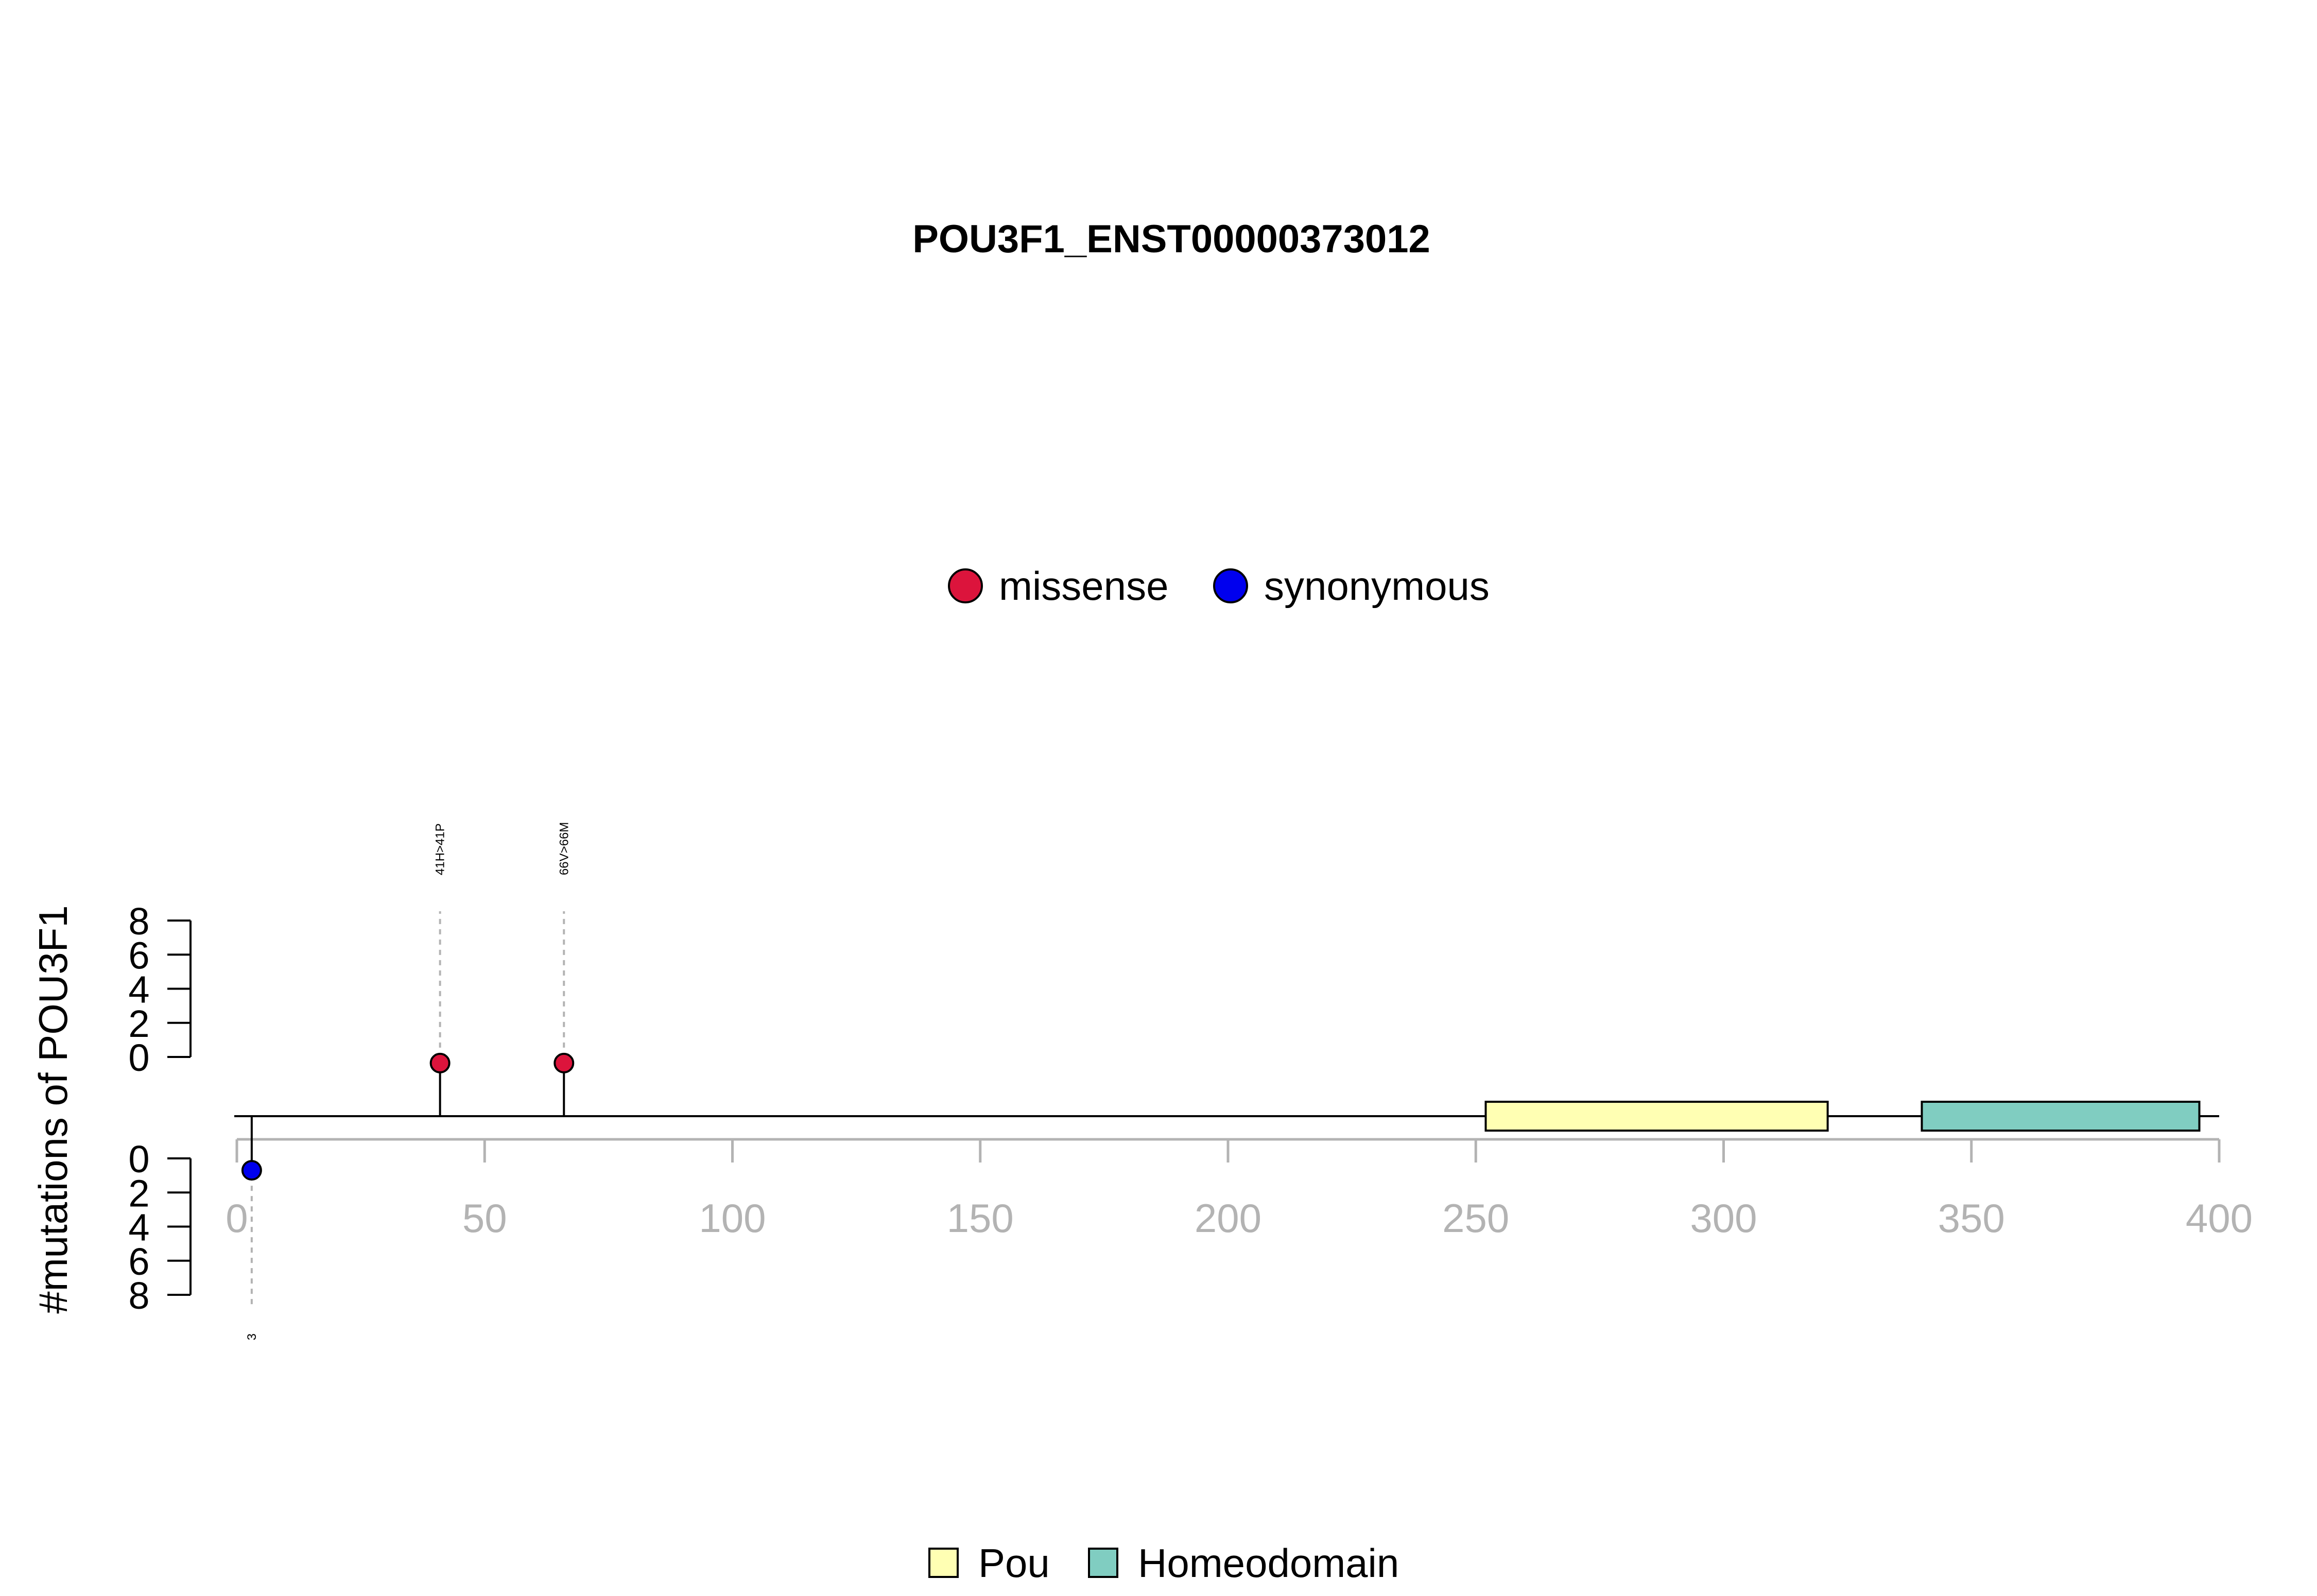 This screenshot has width=2317, height=1596. What do you see at coordinates (1014, 1563) in the screenshot?
I see `legend-label-Pou: Pou` at bounding box center [1014, 1563].